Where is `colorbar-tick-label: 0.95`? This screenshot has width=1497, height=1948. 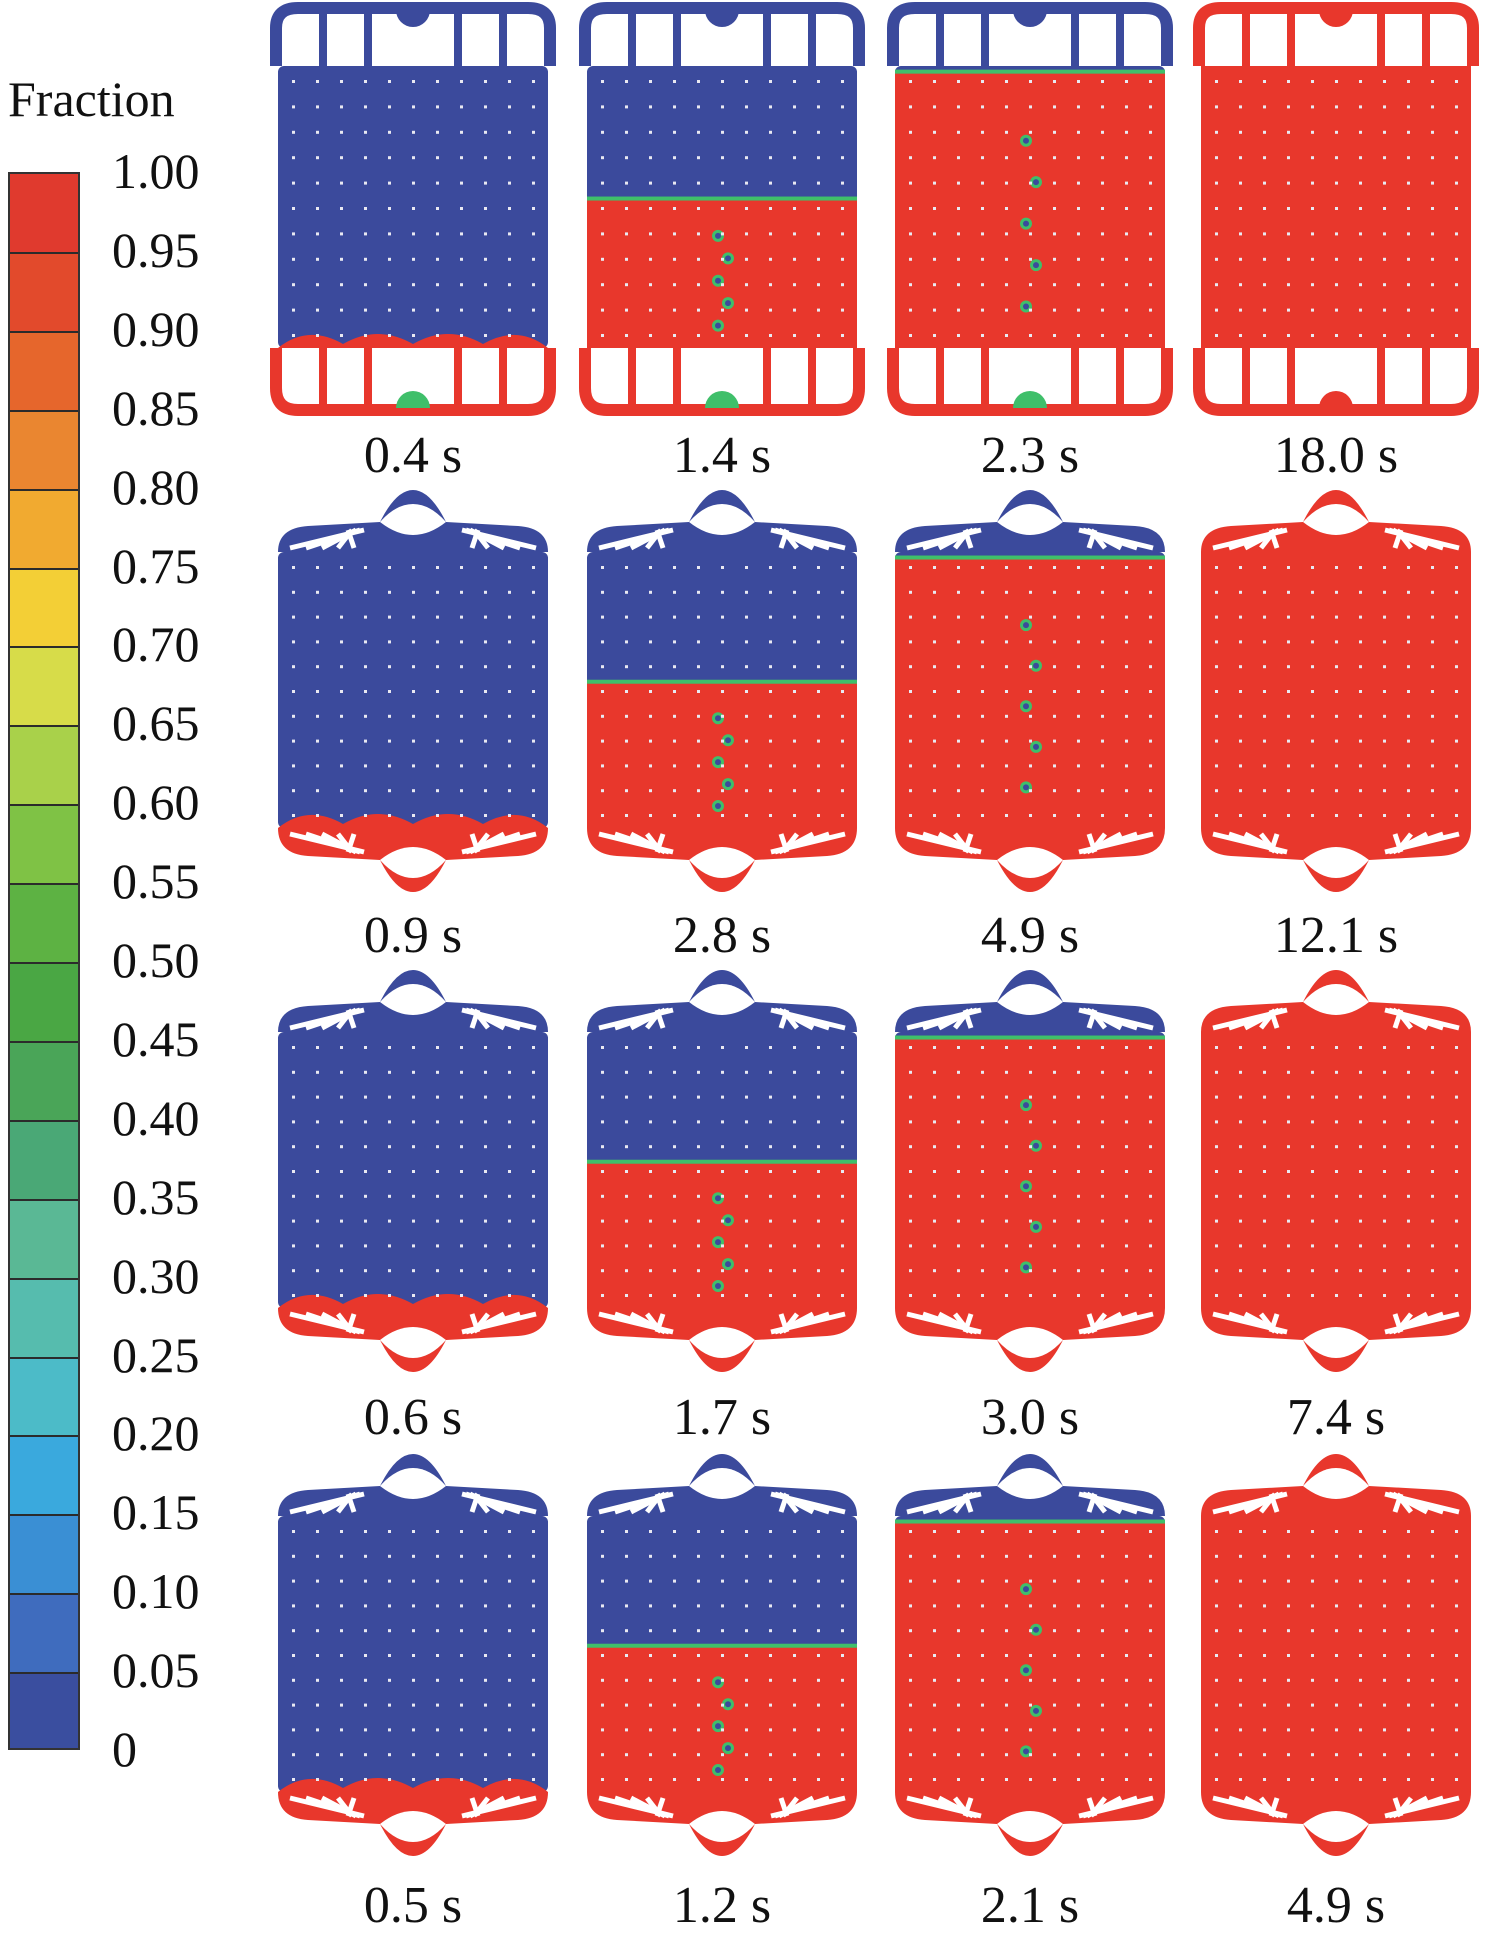
colorbar-tick-label: 0.95 is located at coordinates (156, 249).